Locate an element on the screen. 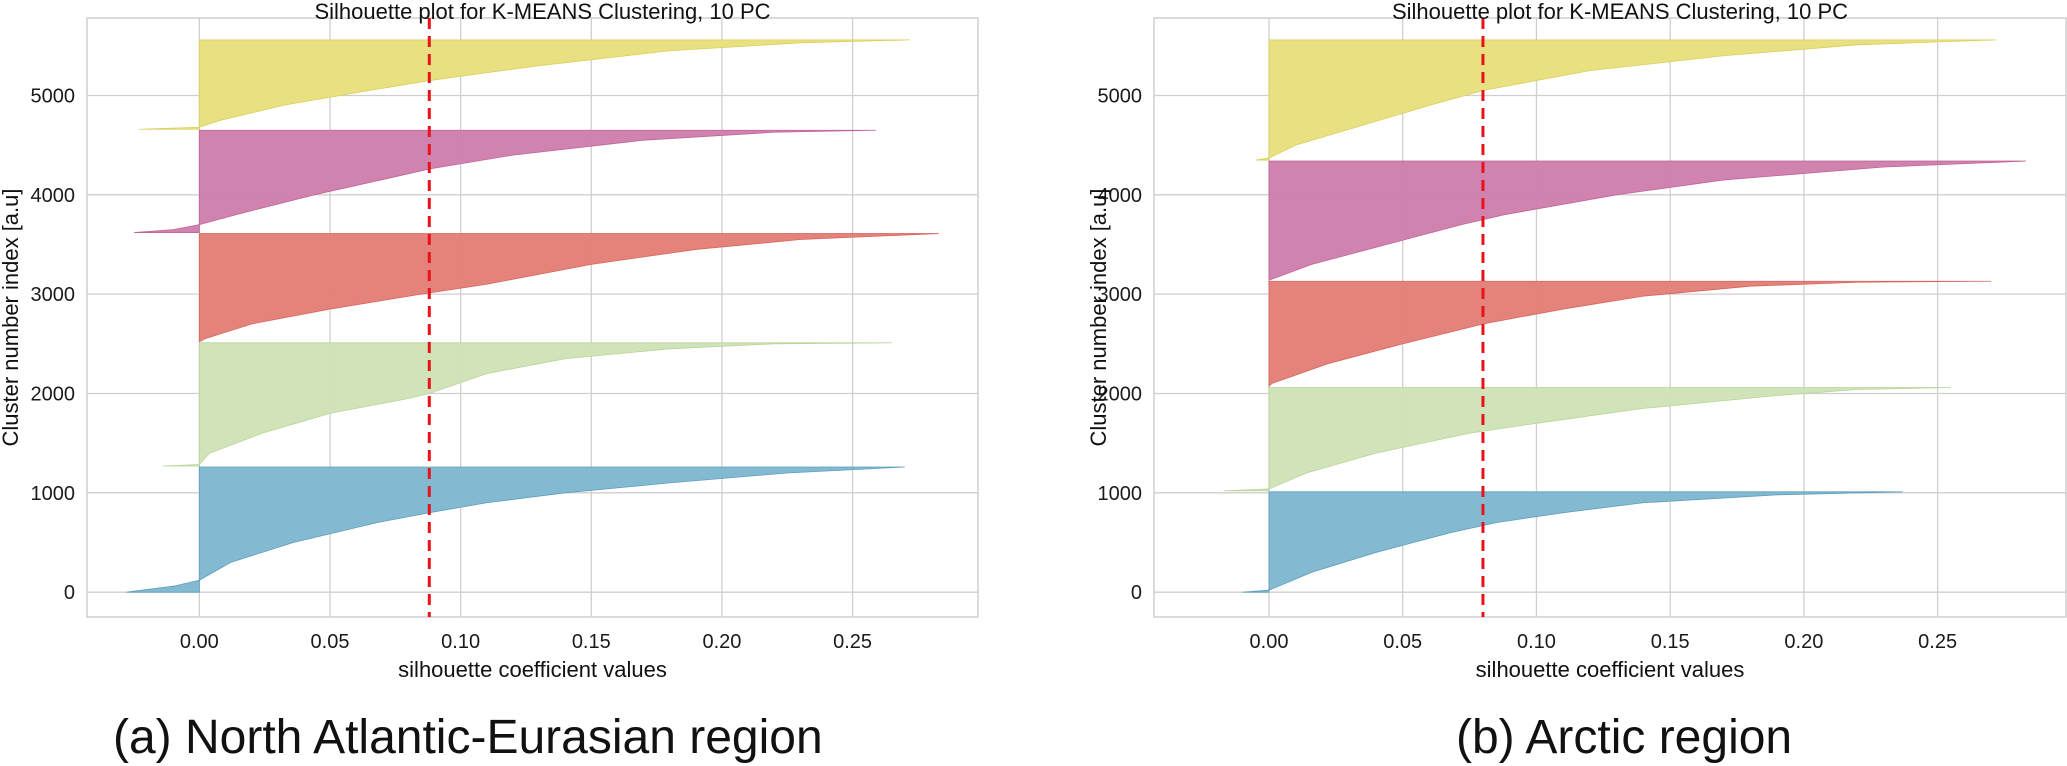  caption-arctic: (b) Arctic region is located at coordinates (1624, 737).